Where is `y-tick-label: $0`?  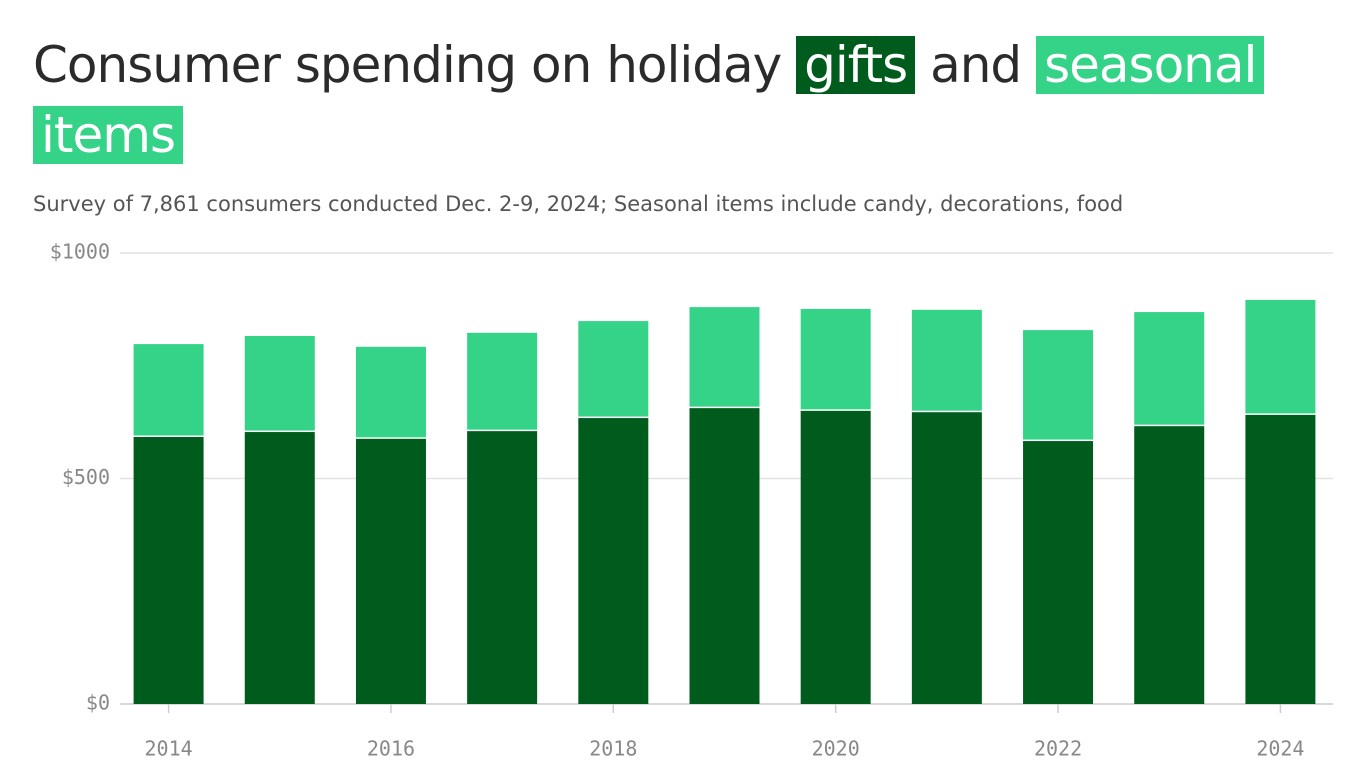
y-tick-label: $0 is located at coordinates (98, 703).